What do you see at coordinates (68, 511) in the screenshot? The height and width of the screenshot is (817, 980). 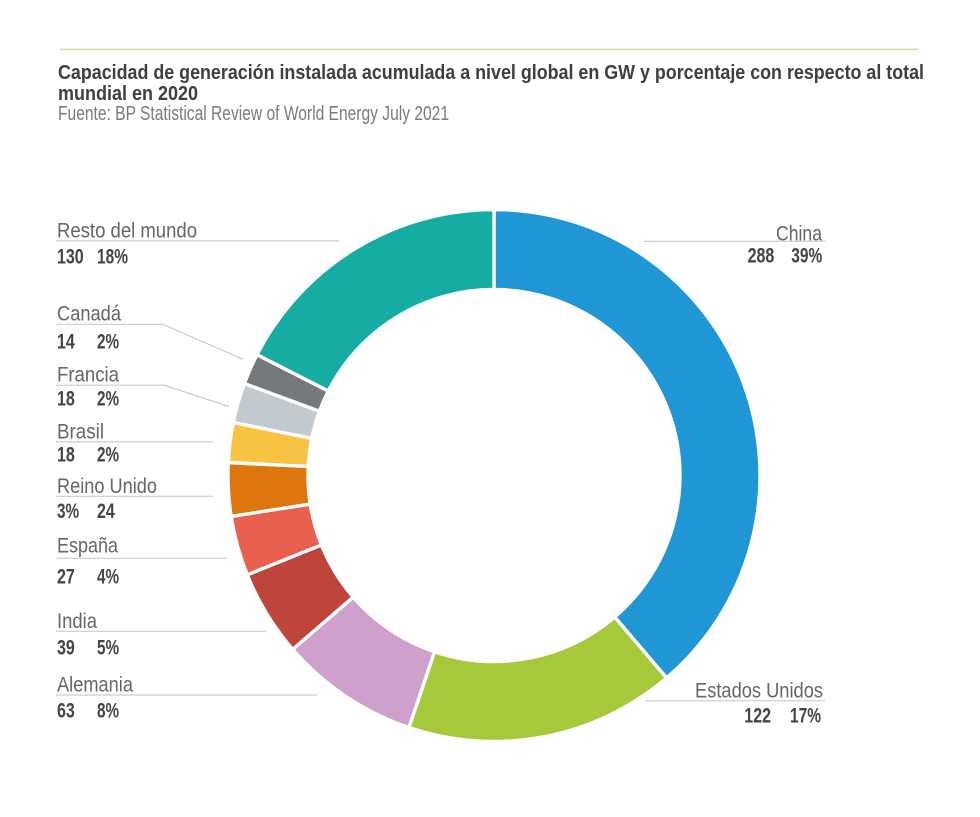 I see `svg-text: 3%` at bounding box center [68, 511].